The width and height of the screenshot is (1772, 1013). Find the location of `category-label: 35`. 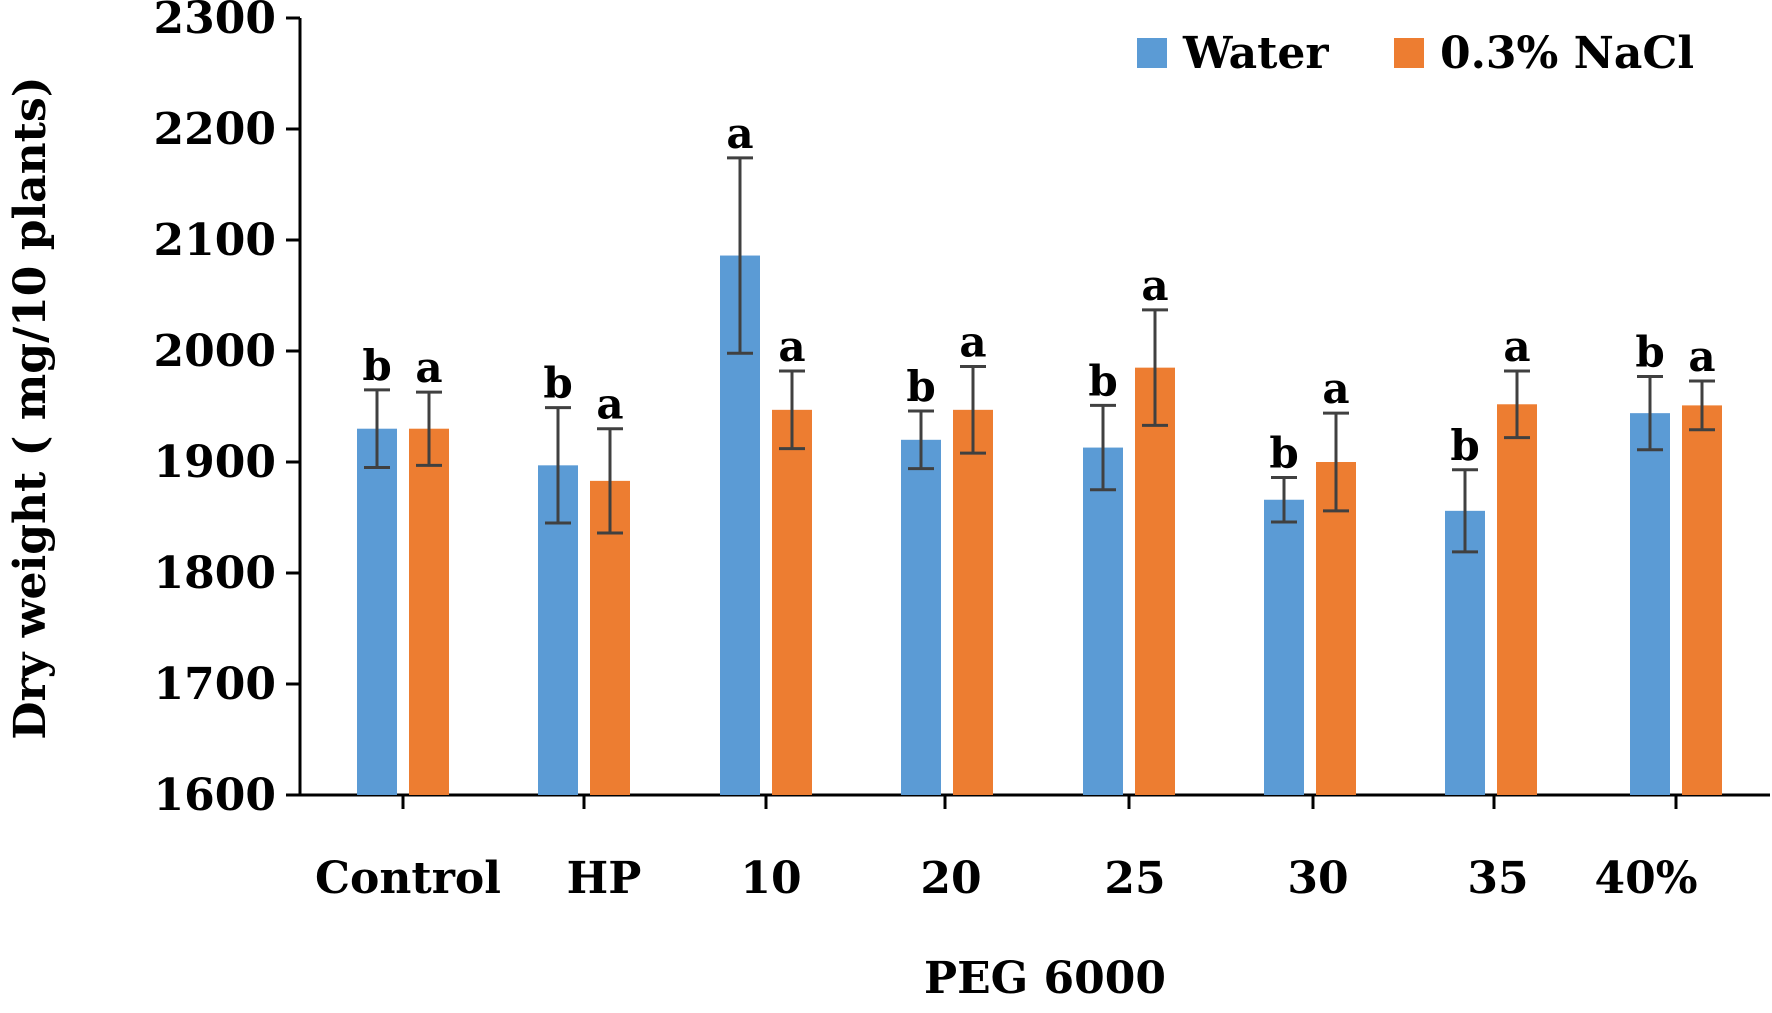

category-label: 35 is located at coordinates (1497, 878).